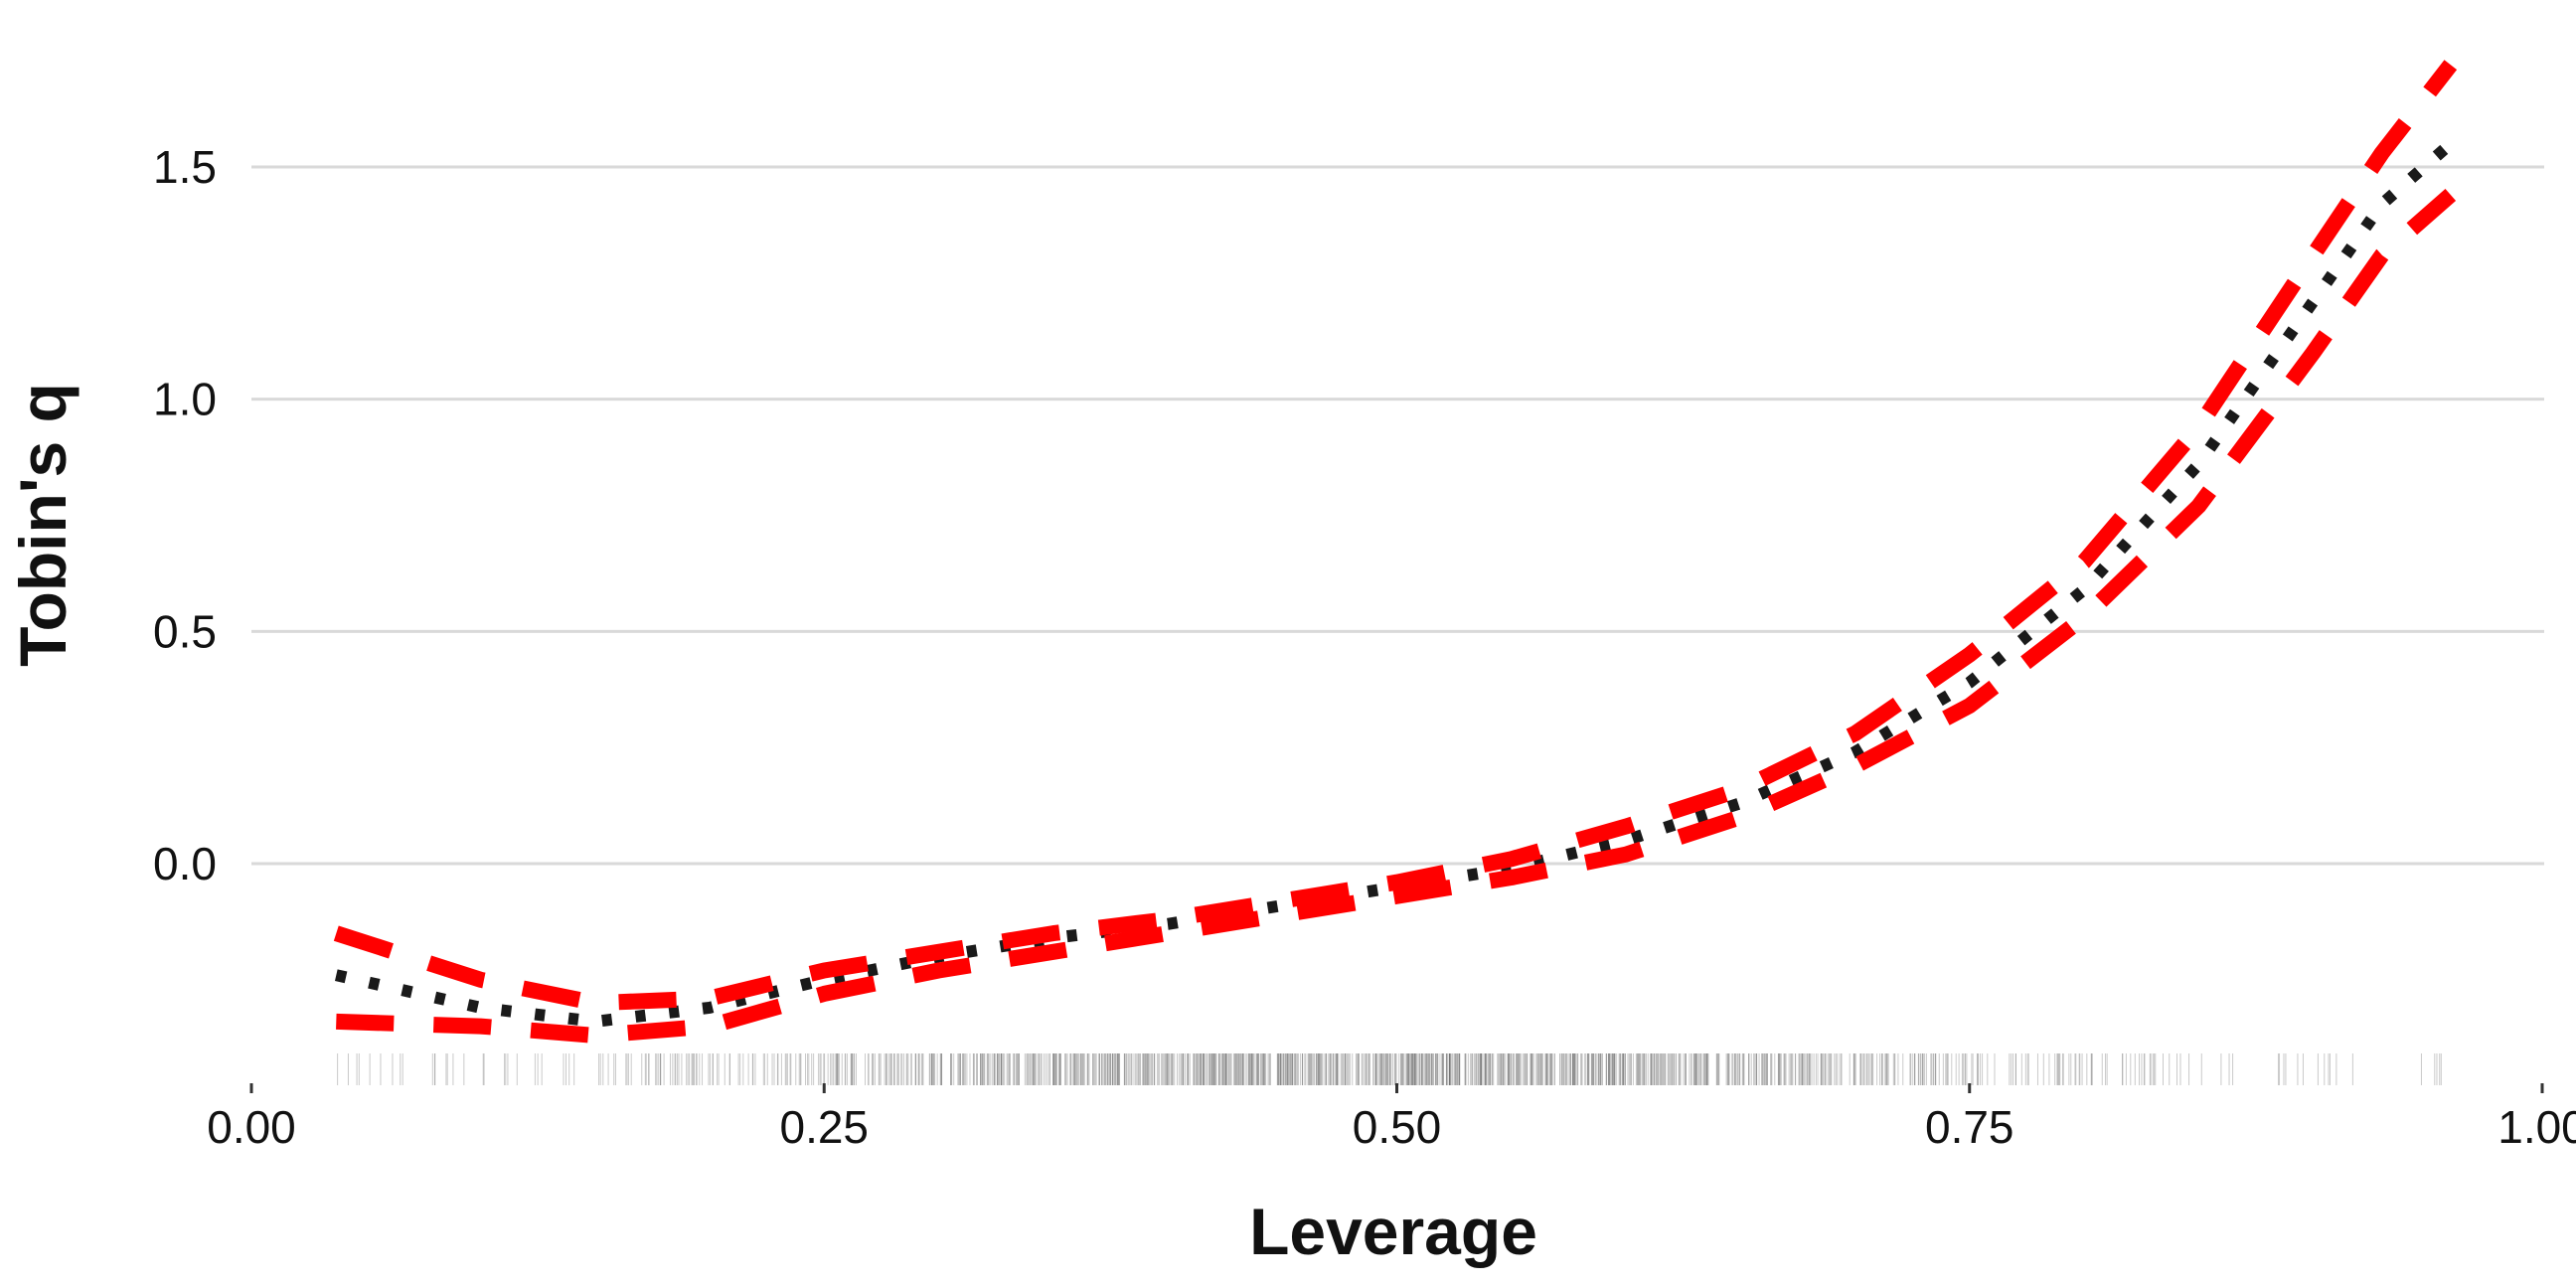 The height and width of the screenshot is (1288, 2576). I want to click on y-axis-title: Tobin's q, so click(43, 525).